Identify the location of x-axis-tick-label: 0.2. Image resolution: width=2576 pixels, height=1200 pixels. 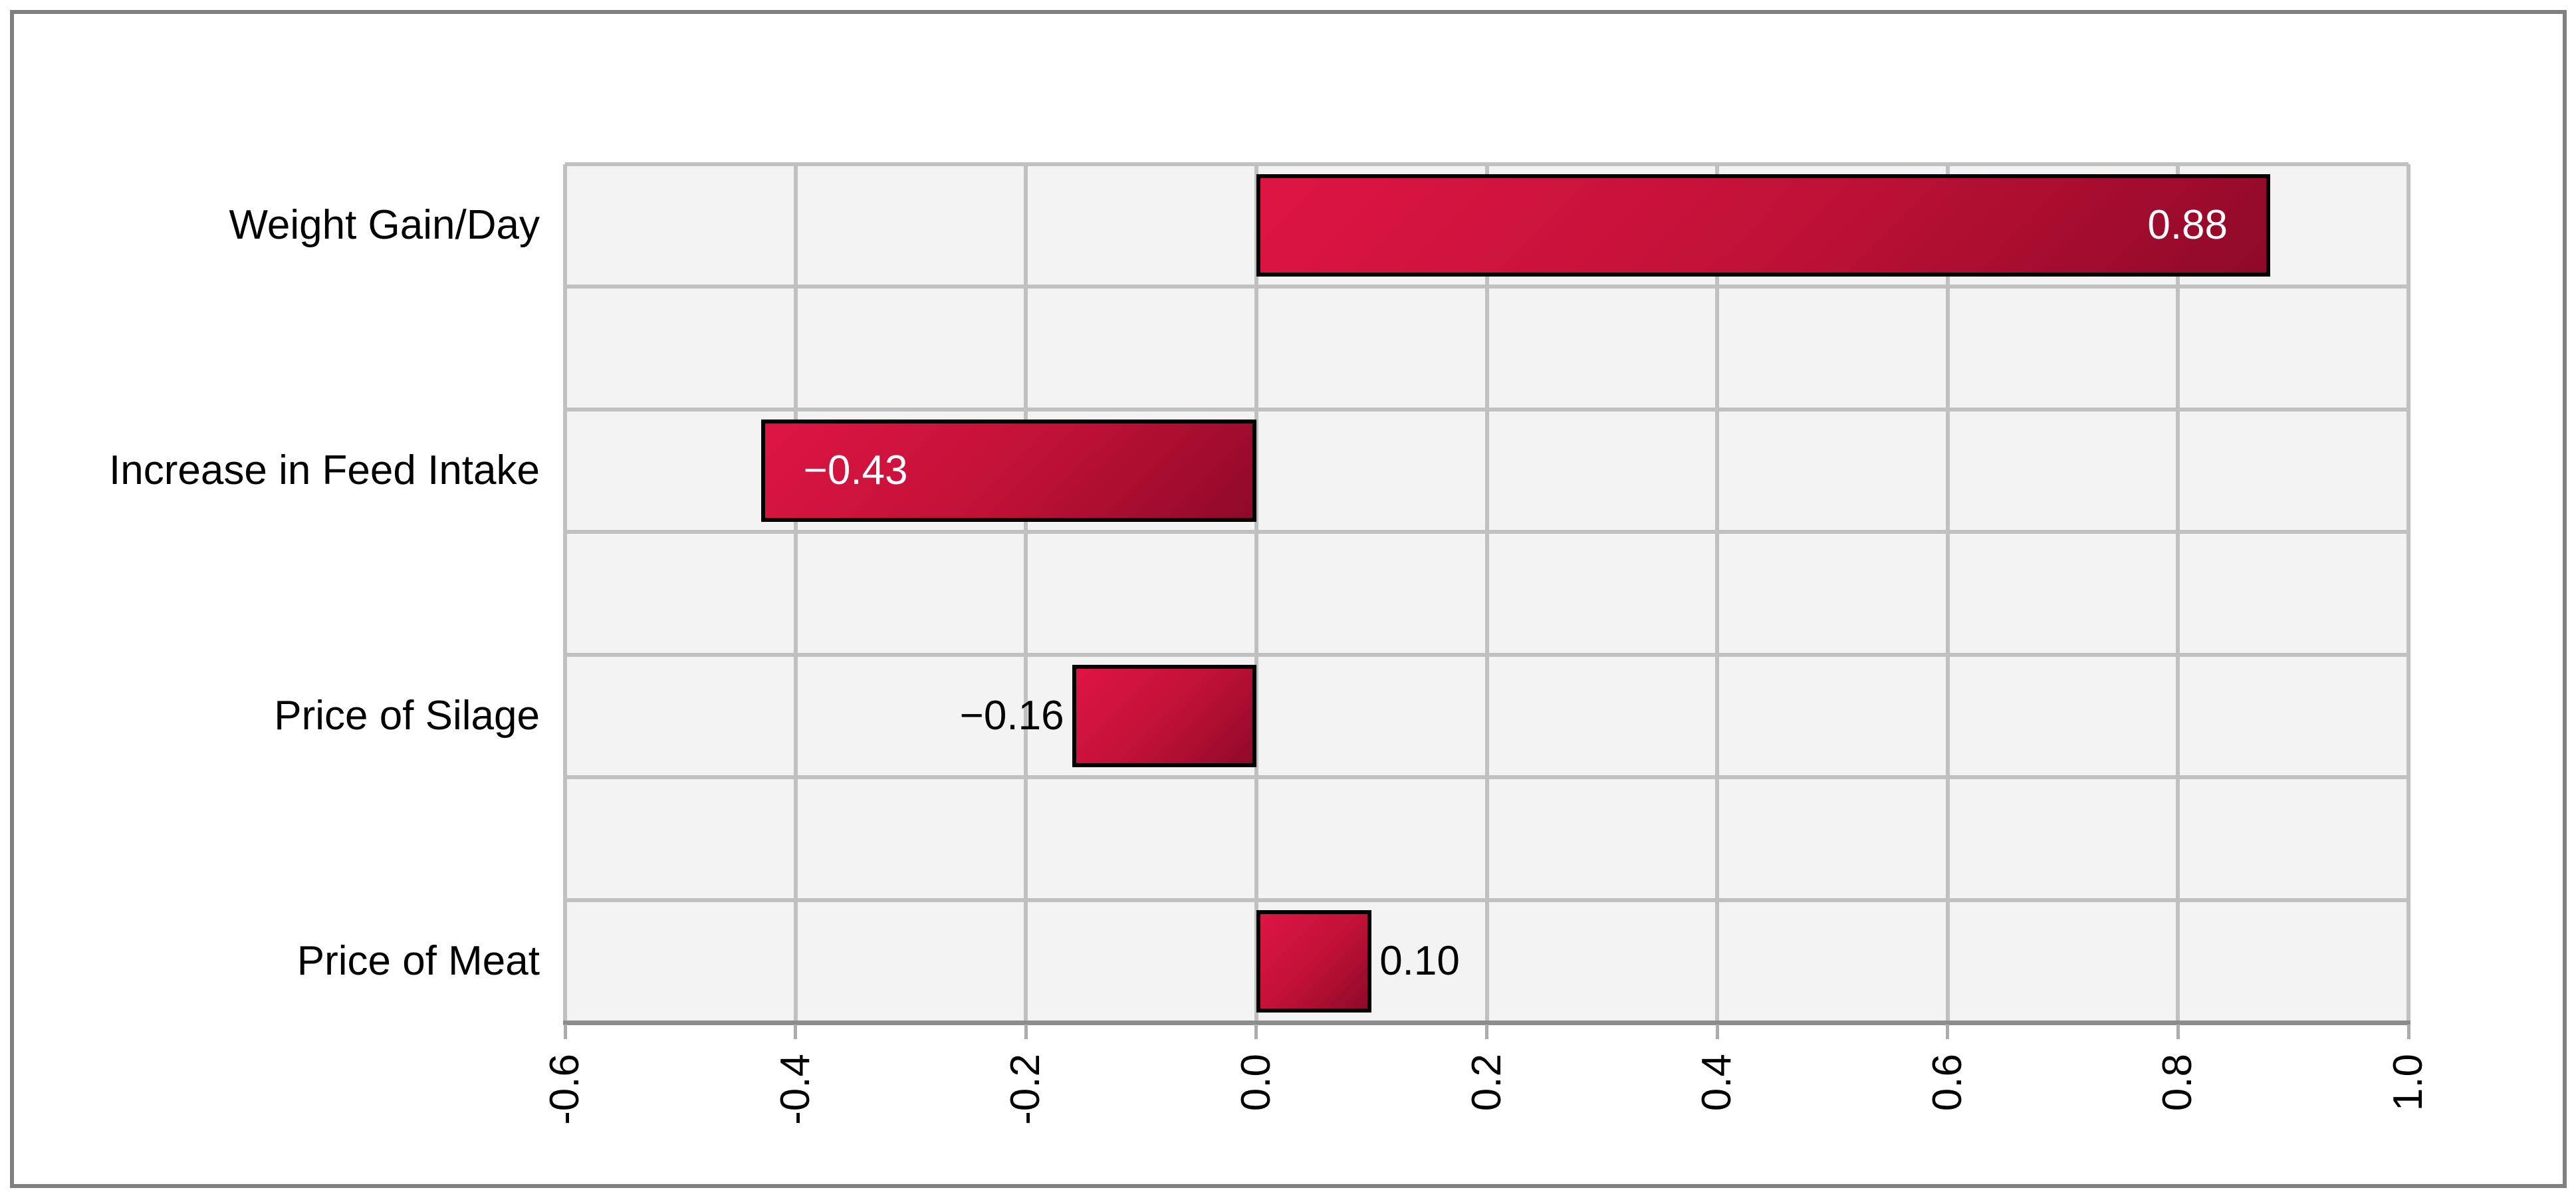
(1486, 1083).